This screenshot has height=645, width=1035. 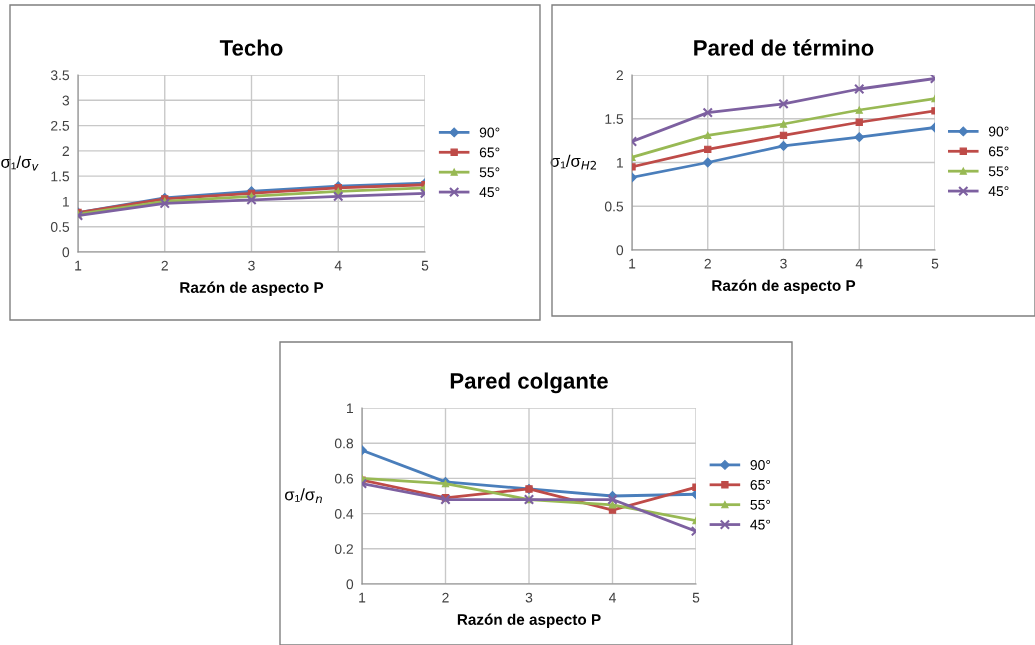 What do you see at coordinates (303, 495) in the screenshot?
I see `y-axis-title: σ₁/σ$_{n}$` at bounding box center [303, 495].